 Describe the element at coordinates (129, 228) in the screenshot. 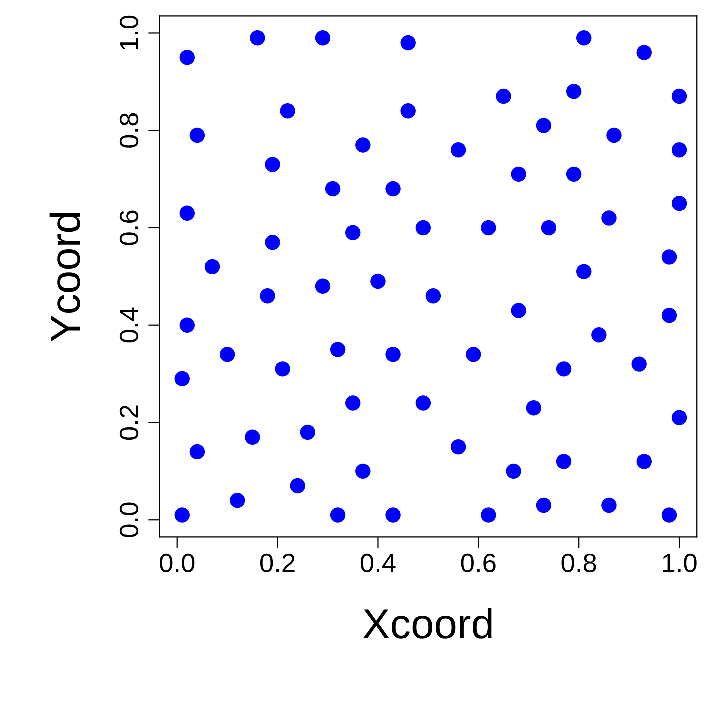

I see `y-tick-label: 0.6` at that location.